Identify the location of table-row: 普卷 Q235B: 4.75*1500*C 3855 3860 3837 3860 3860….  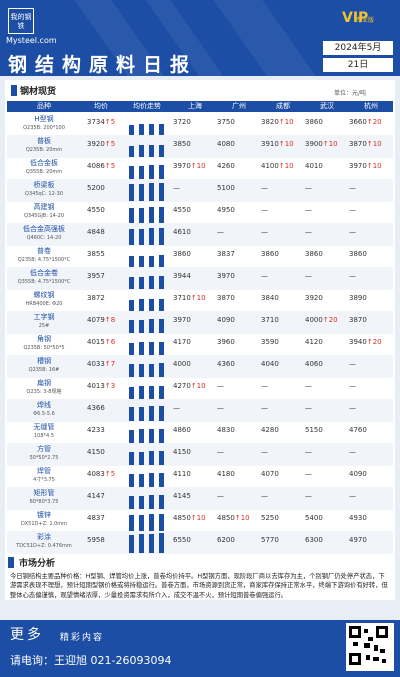
(200, 256).